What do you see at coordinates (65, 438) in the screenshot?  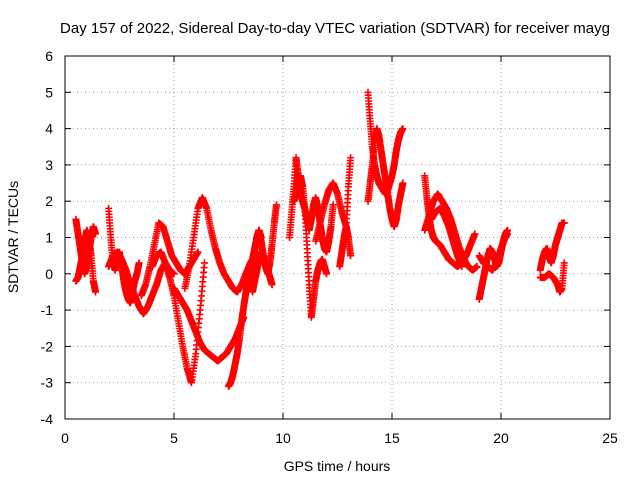 I see `x-tick-label: 0` at bounding box center [65, 438].